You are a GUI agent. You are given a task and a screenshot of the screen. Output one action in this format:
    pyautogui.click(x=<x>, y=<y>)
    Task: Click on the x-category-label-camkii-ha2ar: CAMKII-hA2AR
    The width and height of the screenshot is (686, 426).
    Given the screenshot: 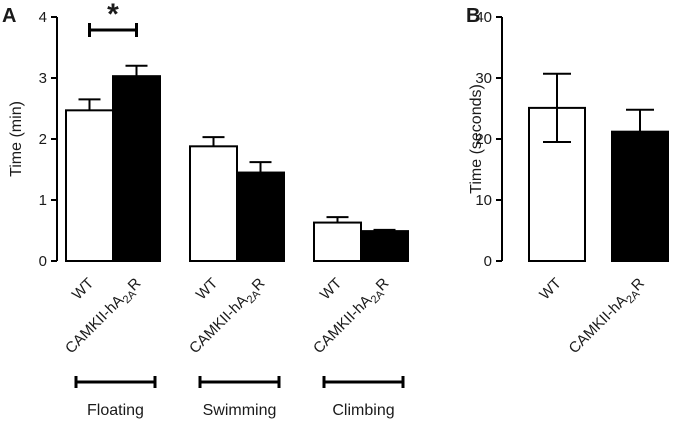 What is the action you would take?
    pyautogui.click(x=608, y=317)
    